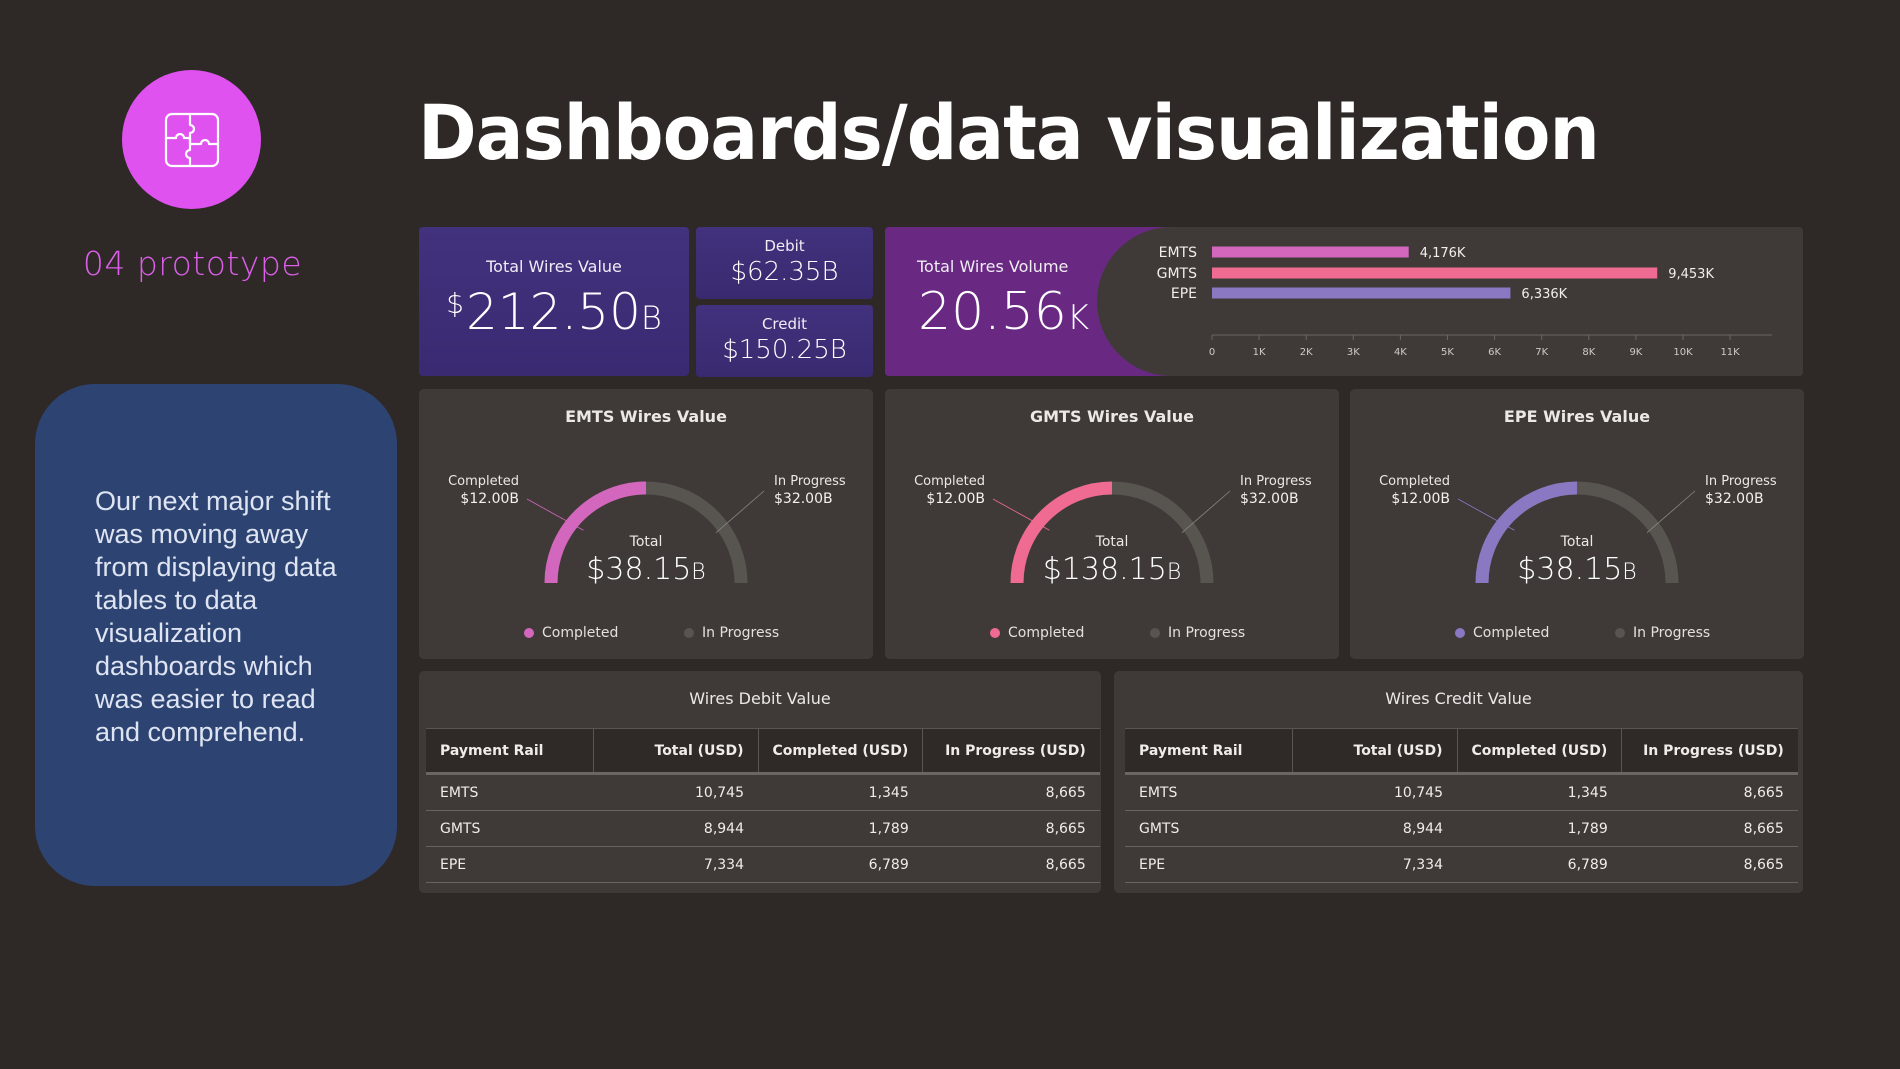  Describe the element at coordinates (646, 416) in the screenshot. I see `gauge-title: EMTS Wires Value` at that location.